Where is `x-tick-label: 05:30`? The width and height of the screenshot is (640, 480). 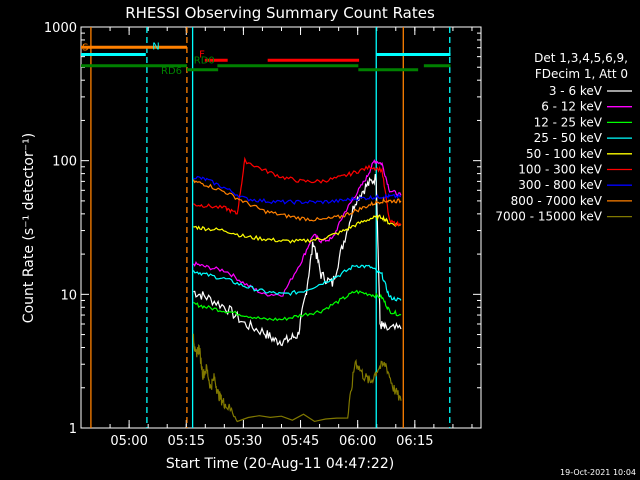 x-tick-label: 05:30 is located at coordinates (243, 441).